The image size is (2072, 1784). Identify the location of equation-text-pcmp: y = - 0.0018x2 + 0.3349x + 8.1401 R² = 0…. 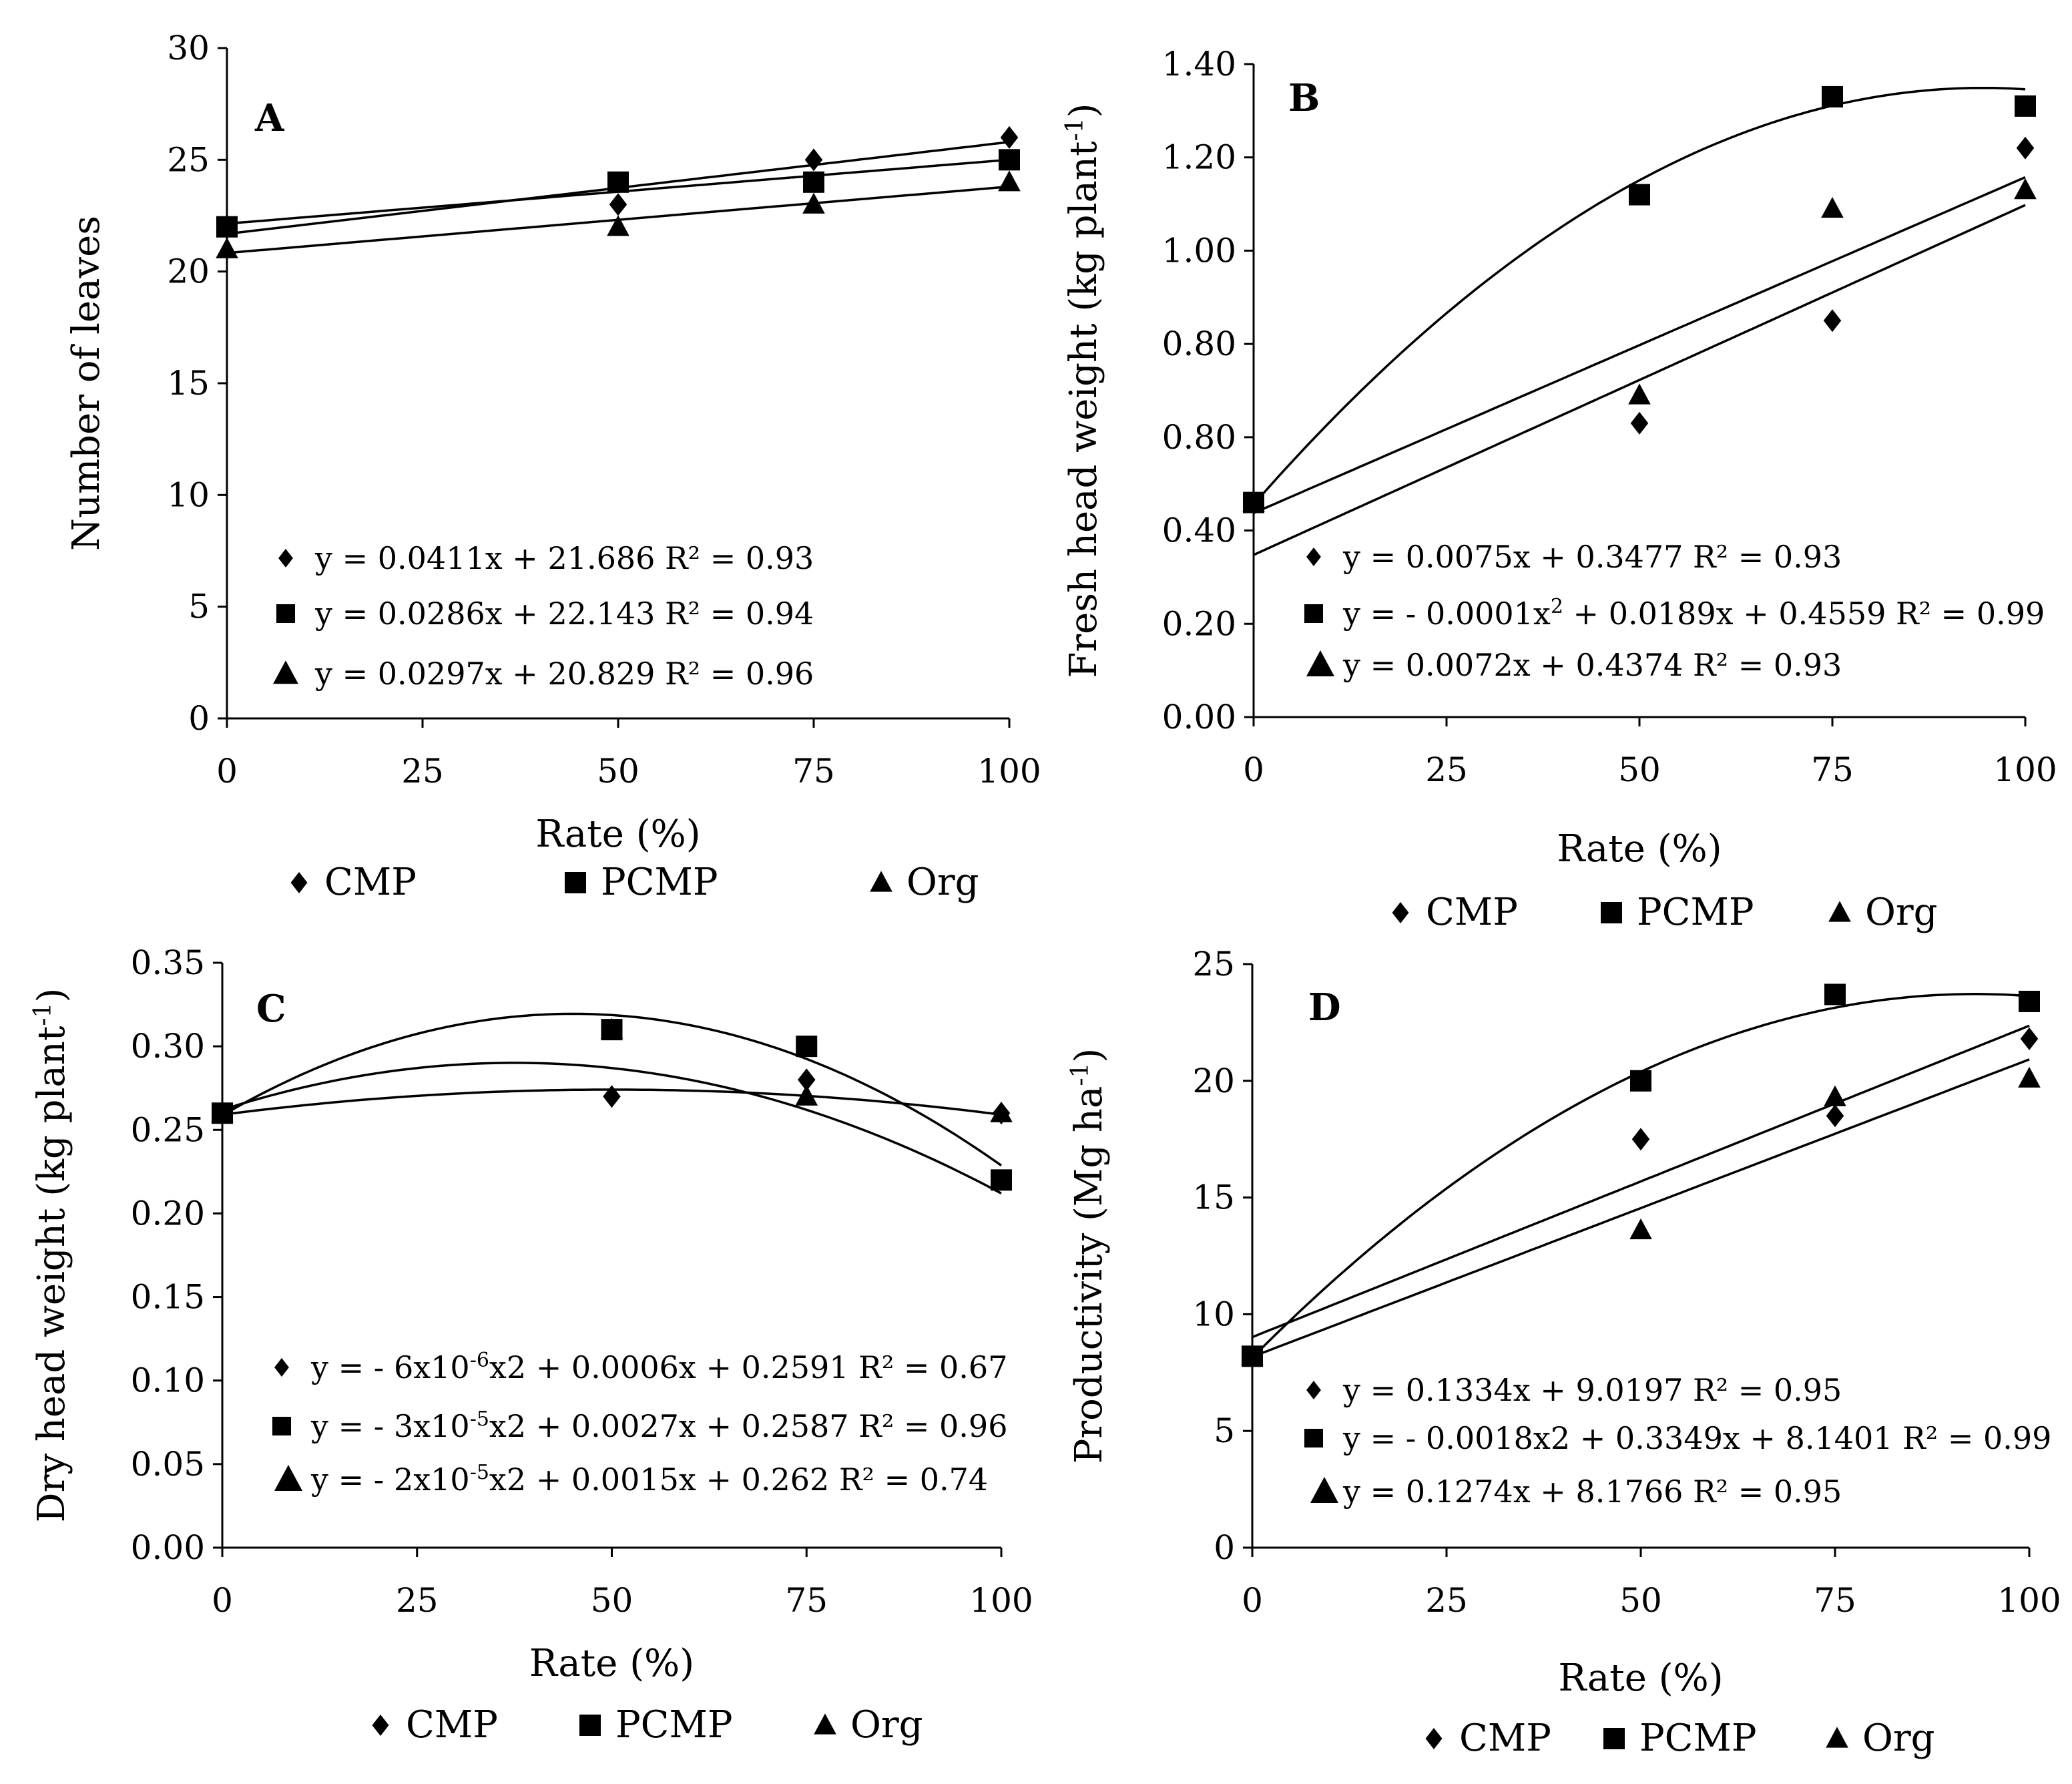
(1696, 1438).